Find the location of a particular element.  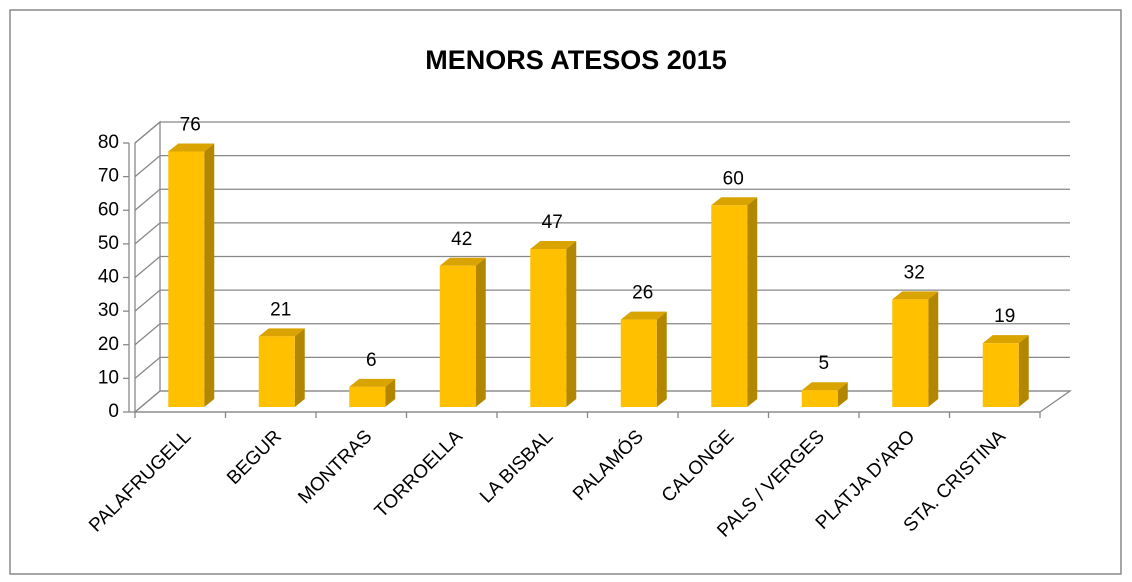

y-tick-label: 40 is located at coordinates (108, 277).